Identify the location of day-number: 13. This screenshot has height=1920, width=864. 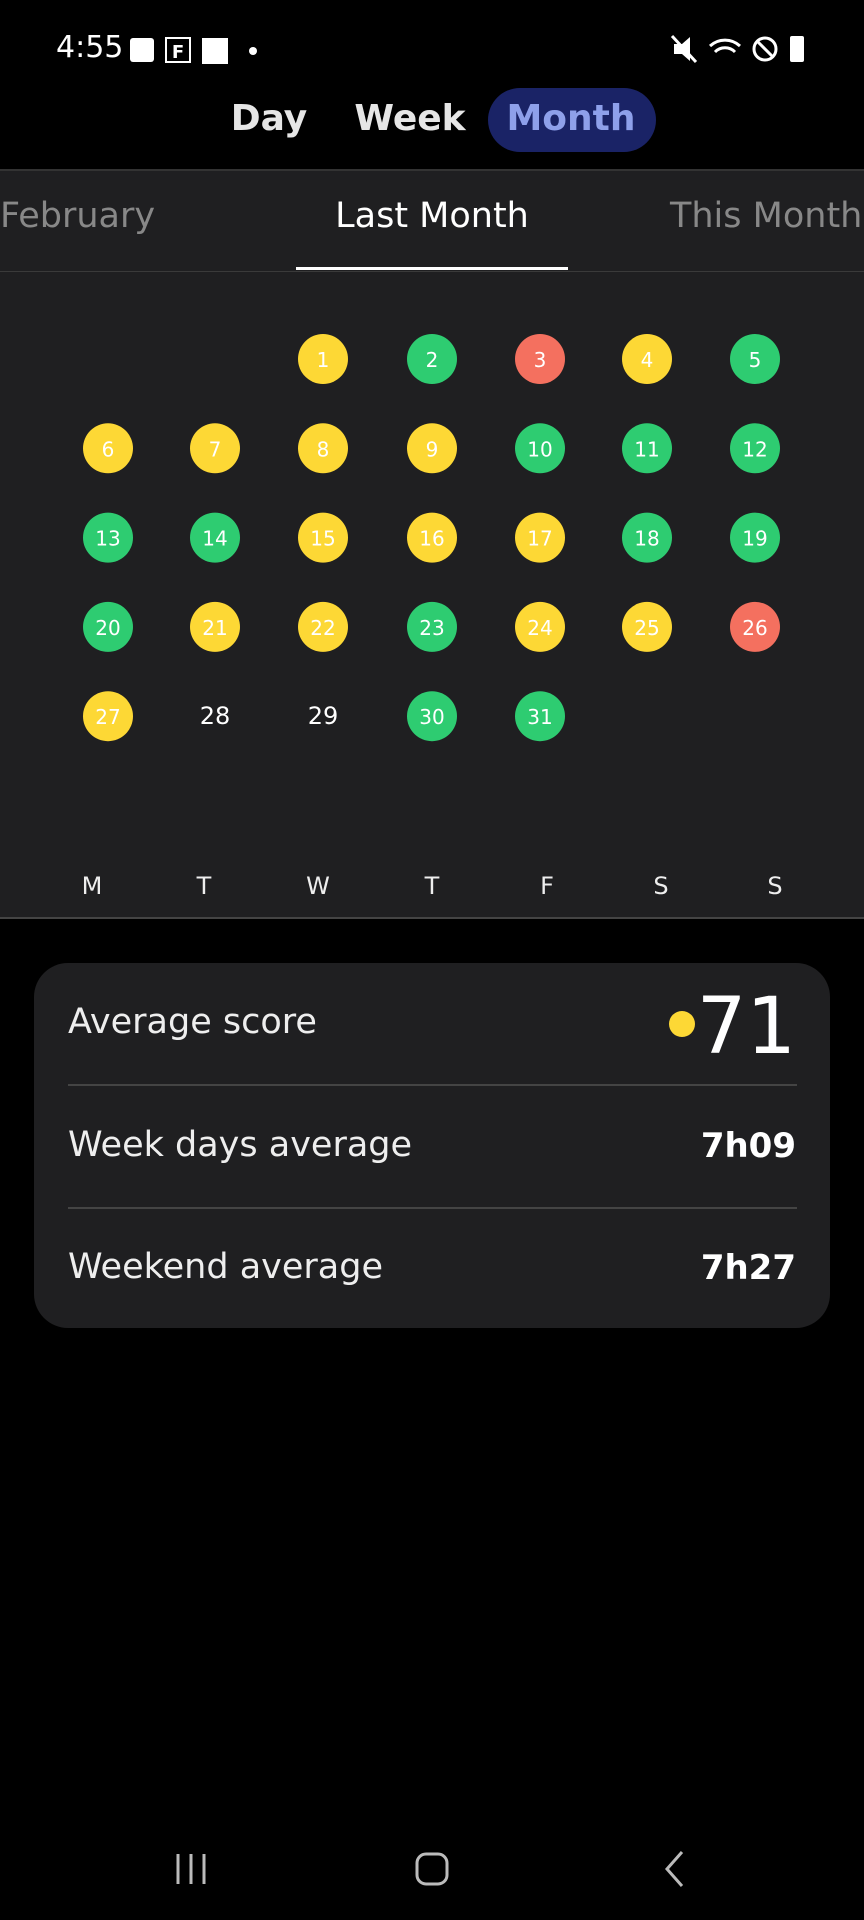
(107, 539).